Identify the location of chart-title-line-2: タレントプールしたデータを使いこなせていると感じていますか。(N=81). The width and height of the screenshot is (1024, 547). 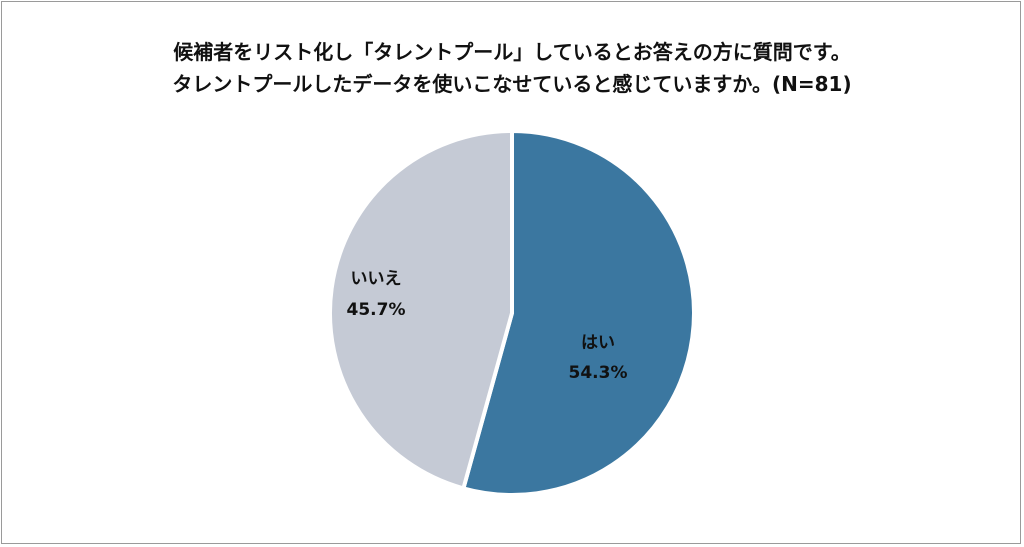
(512, 84).